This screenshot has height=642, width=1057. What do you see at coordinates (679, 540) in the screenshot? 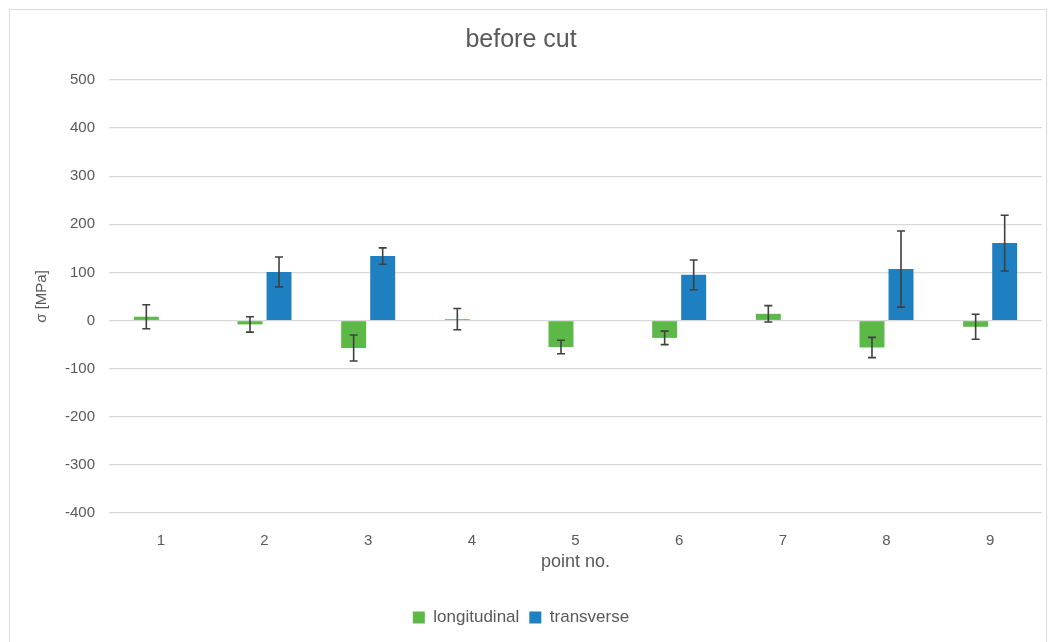
I see `x-tick-label: 6` at bounding box center [679, 540].